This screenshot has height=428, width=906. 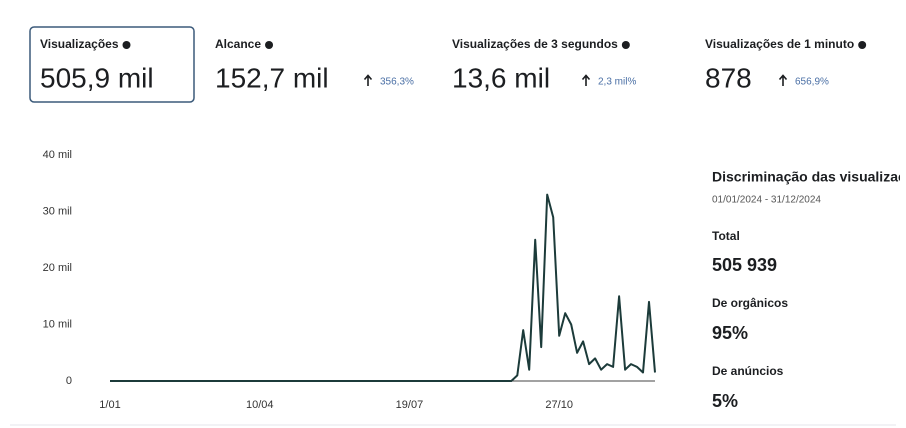 What do you see at coordinates (744, 265) in the screenshot?
I see `breakdown-value: 505 939` at bounding box center [744, 265].